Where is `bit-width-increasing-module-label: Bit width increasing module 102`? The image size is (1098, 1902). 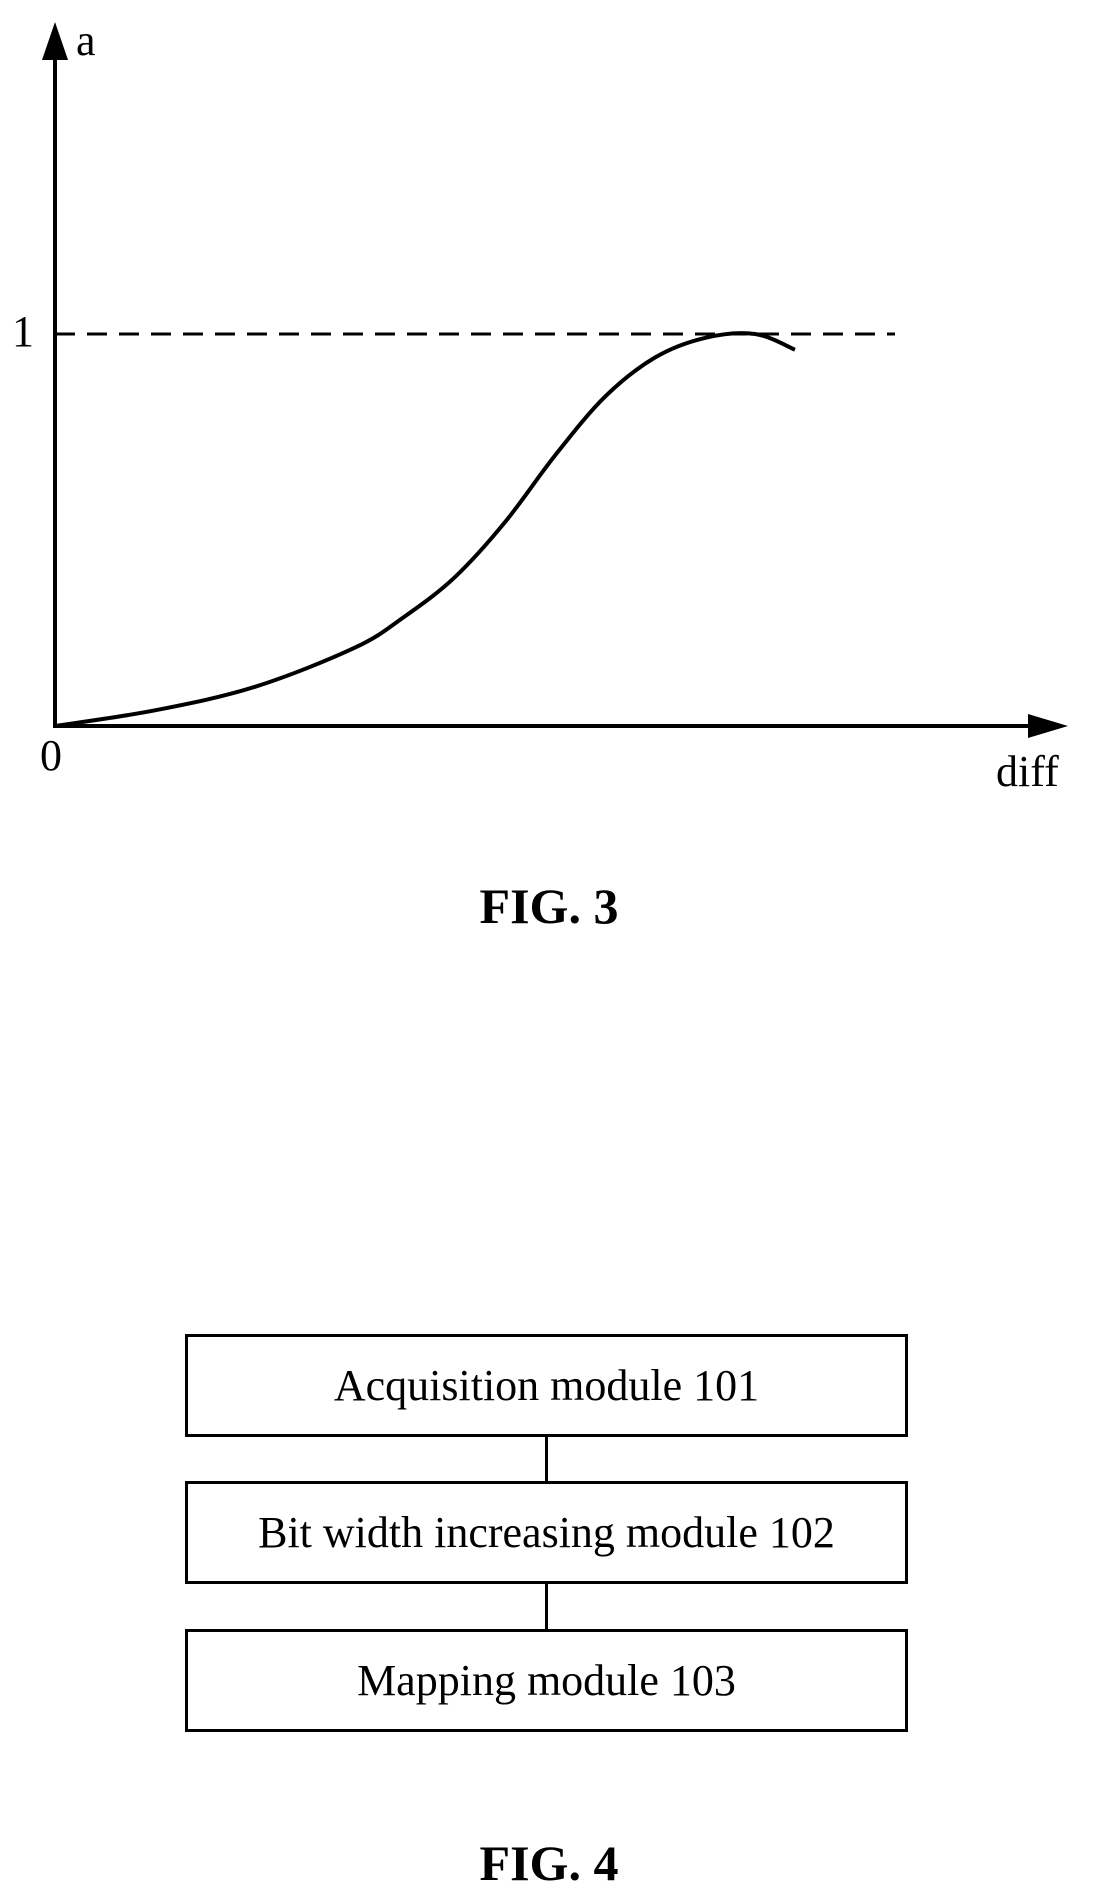 bit-width-increasing-module-label: Bit width increasing module 102 is located at coordinates (546, 1532).